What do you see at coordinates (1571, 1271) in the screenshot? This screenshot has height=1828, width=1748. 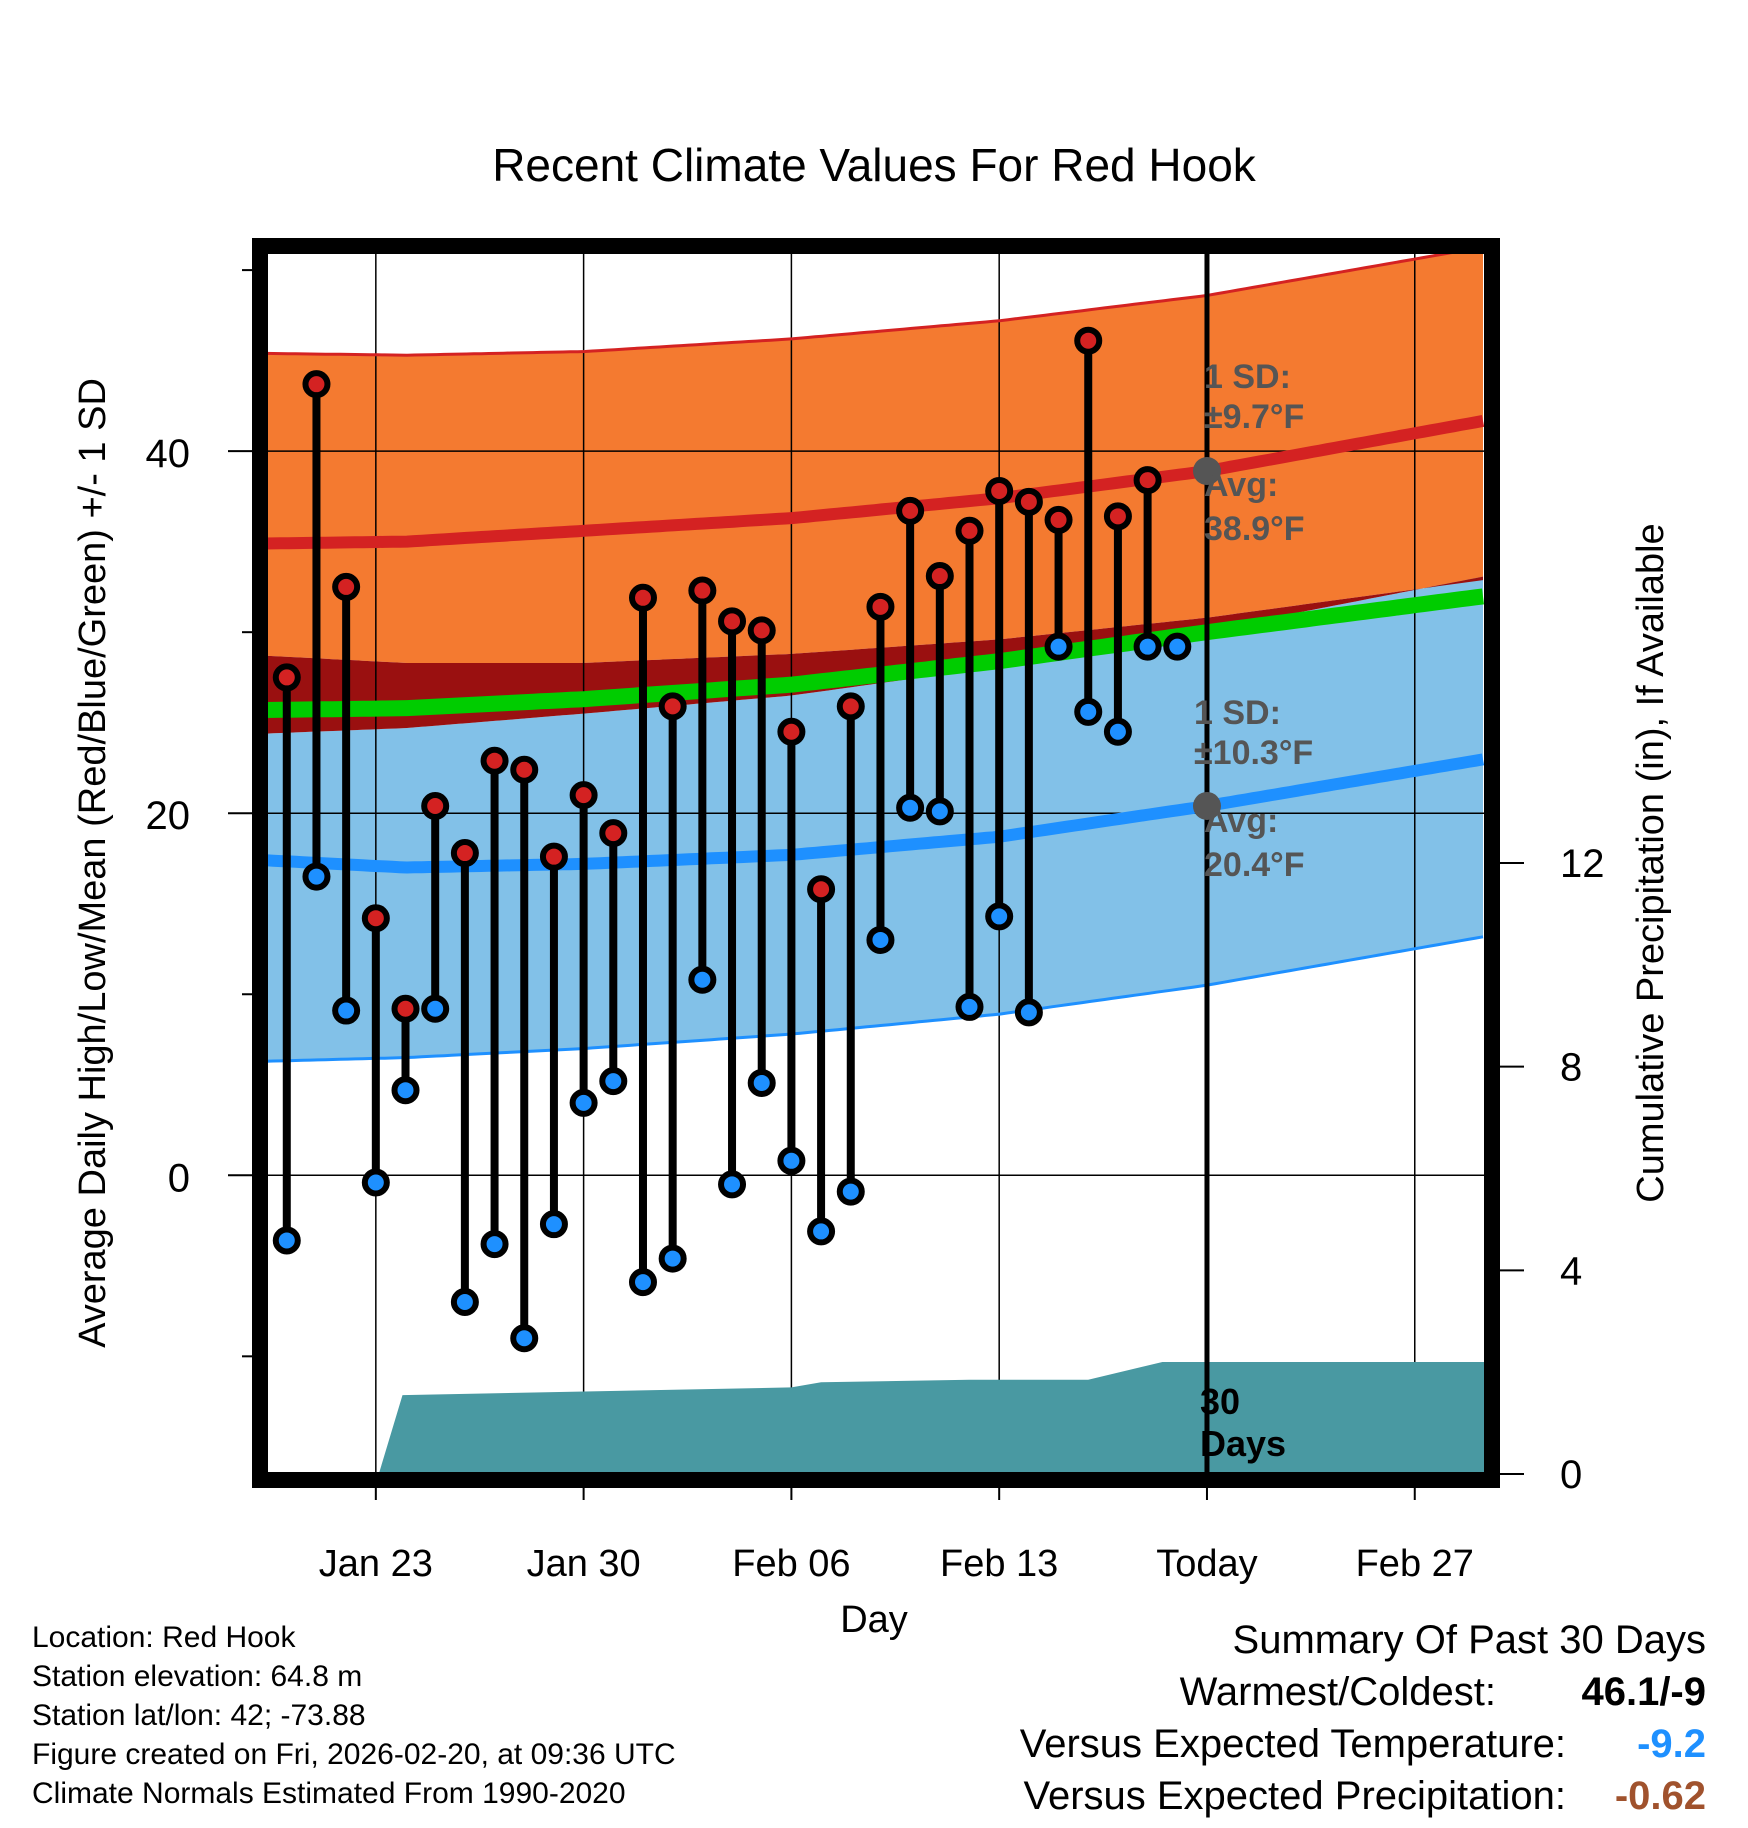 I see `y2-tick-label: 4` at bounding box center [1571, 1271].